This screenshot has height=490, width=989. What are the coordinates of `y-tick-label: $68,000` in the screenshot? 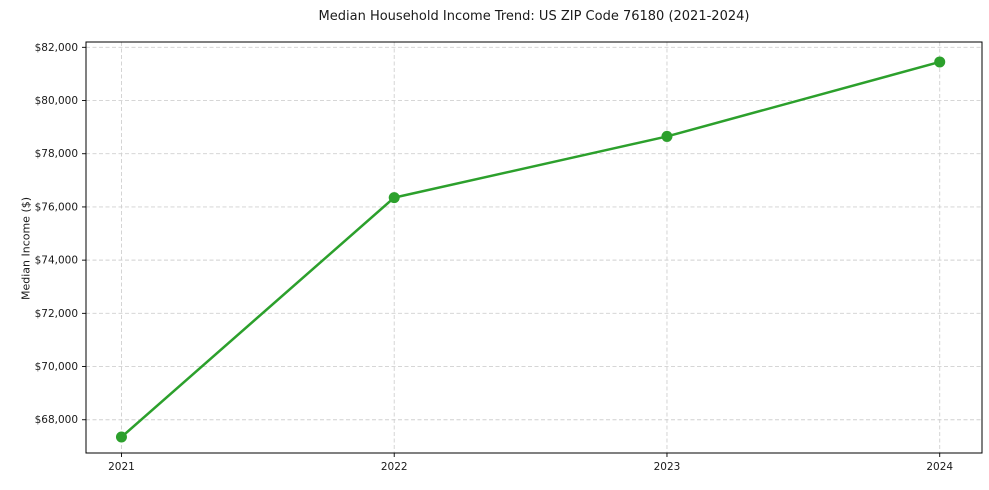 It's located at (56, 420).